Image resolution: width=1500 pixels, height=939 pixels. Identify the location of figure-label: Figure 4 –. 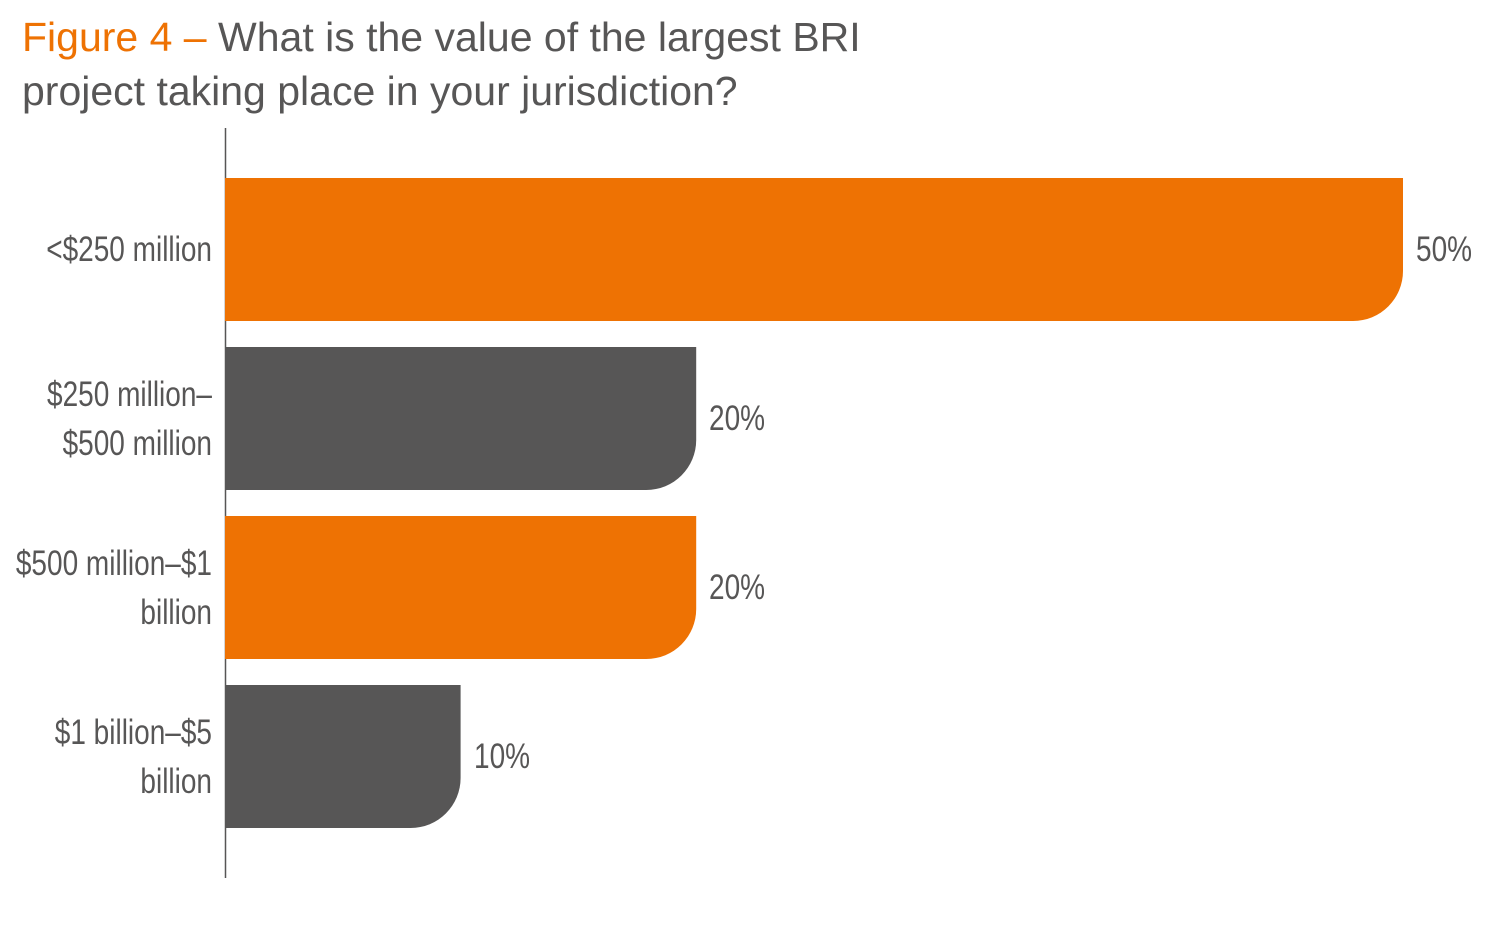
(114, 37).